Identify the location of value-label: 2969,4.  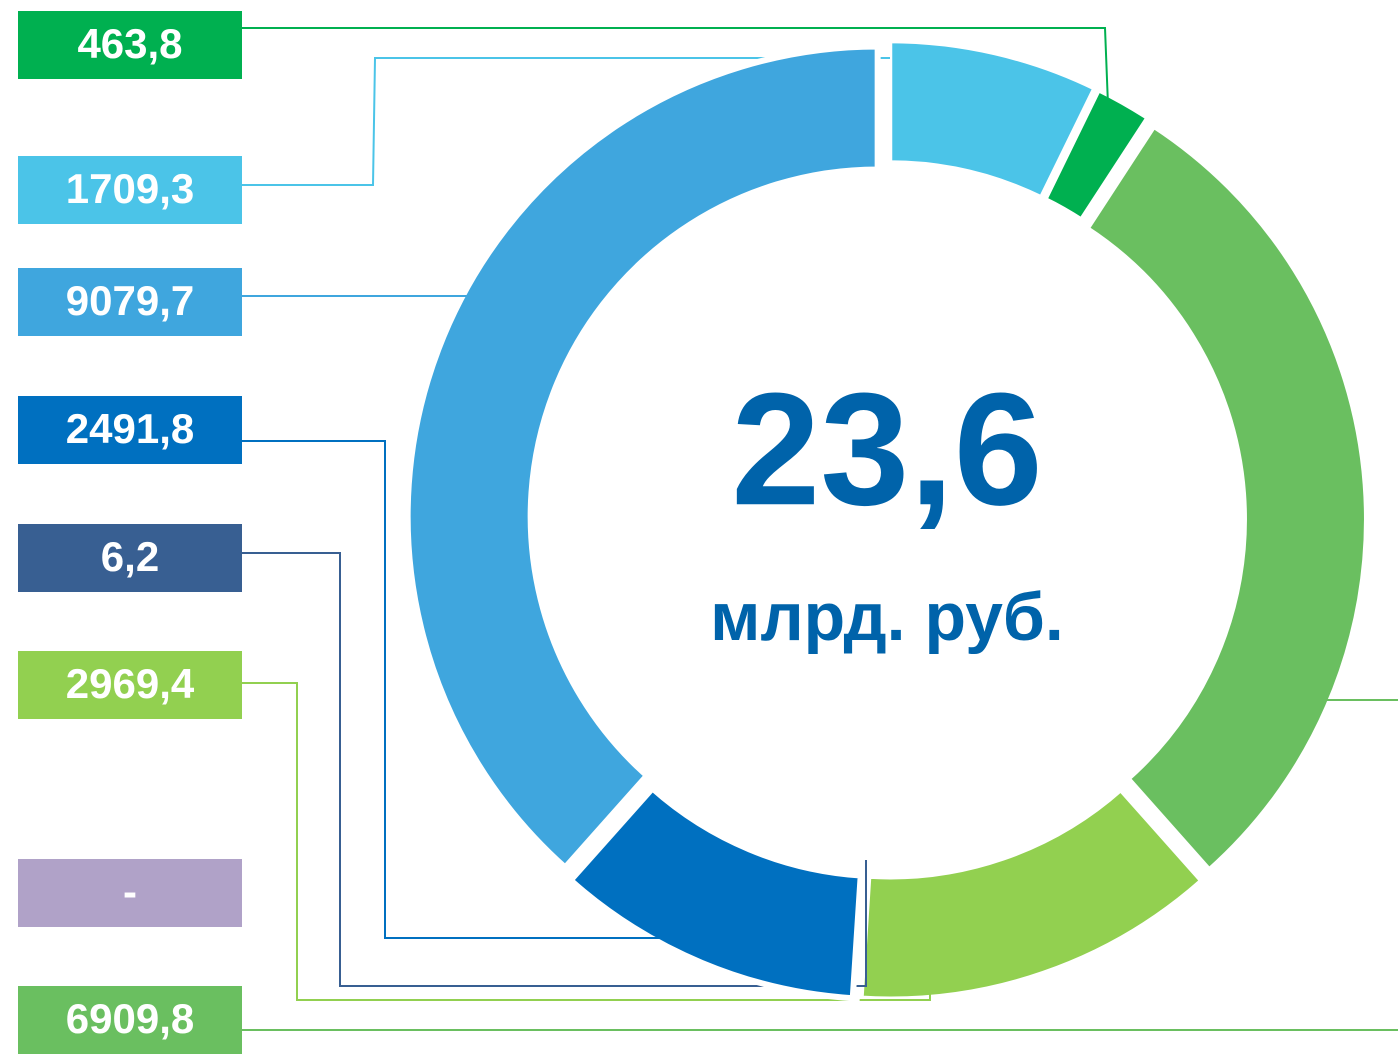
(130, 683).